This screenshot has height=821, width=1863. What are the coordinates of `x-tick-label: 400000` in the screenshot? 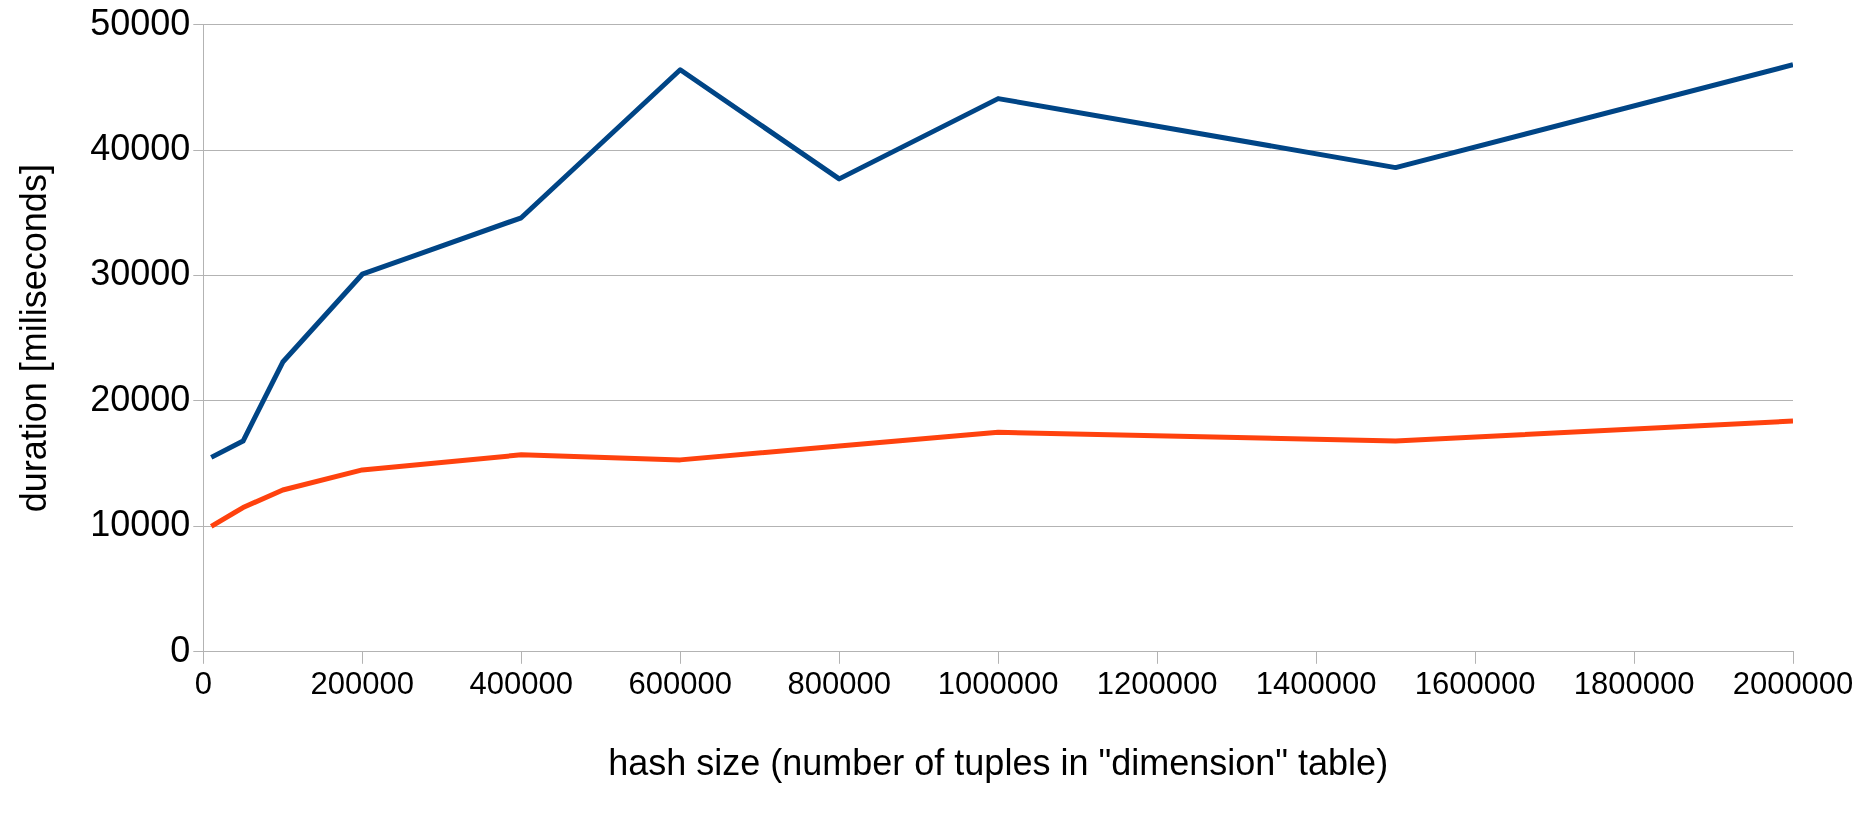 It's located at (521, 683).